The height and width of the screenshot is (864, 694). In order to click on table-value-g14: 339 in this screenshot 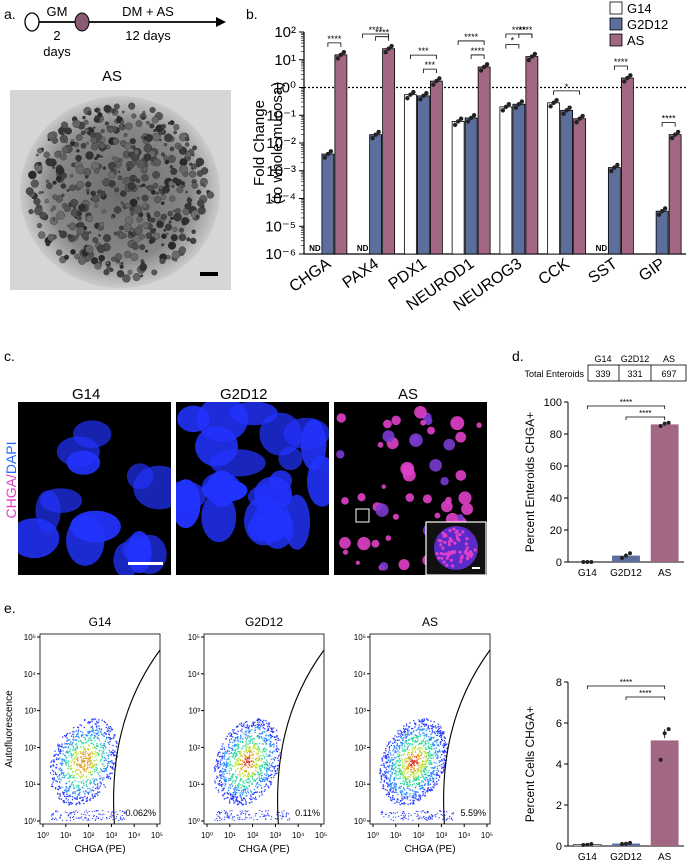, I will do `click(602, 374)`.